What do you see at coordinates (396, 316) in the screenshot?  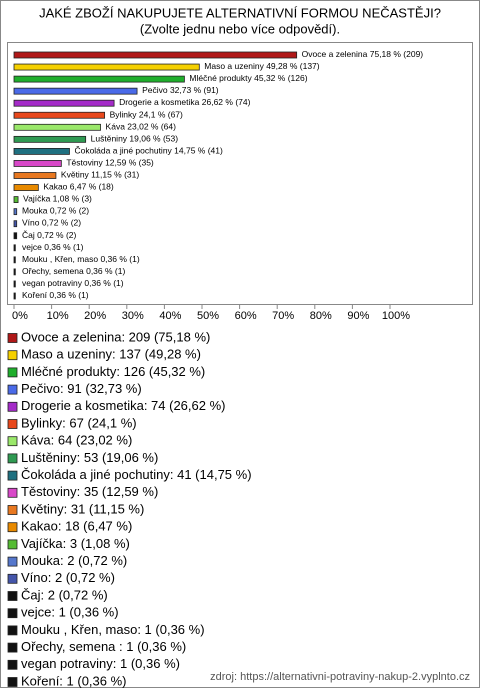 I see `x-tick-label: 100%` at bounding box center [396, 316].